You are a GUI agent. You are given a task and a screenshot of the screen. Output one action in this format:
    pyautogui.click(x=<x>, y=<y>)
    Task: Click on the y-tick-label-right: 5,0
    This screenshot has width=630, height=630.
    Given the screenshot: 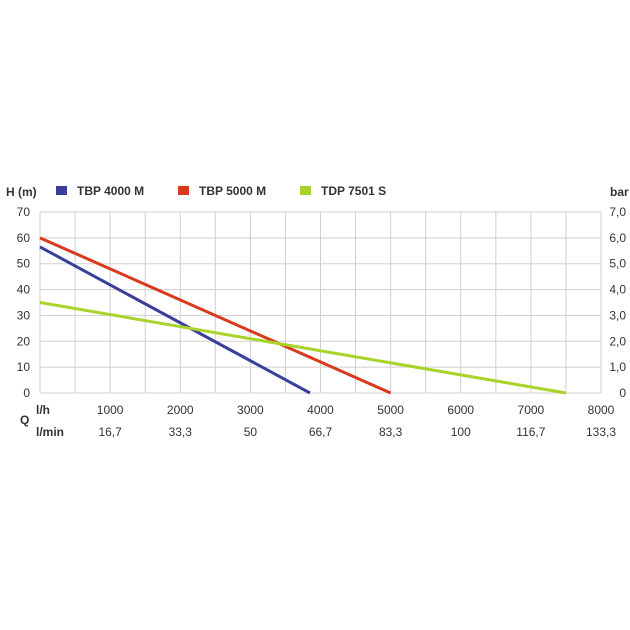 What is the action you would take?
    pyautogui.click(x=617, y=264)
    